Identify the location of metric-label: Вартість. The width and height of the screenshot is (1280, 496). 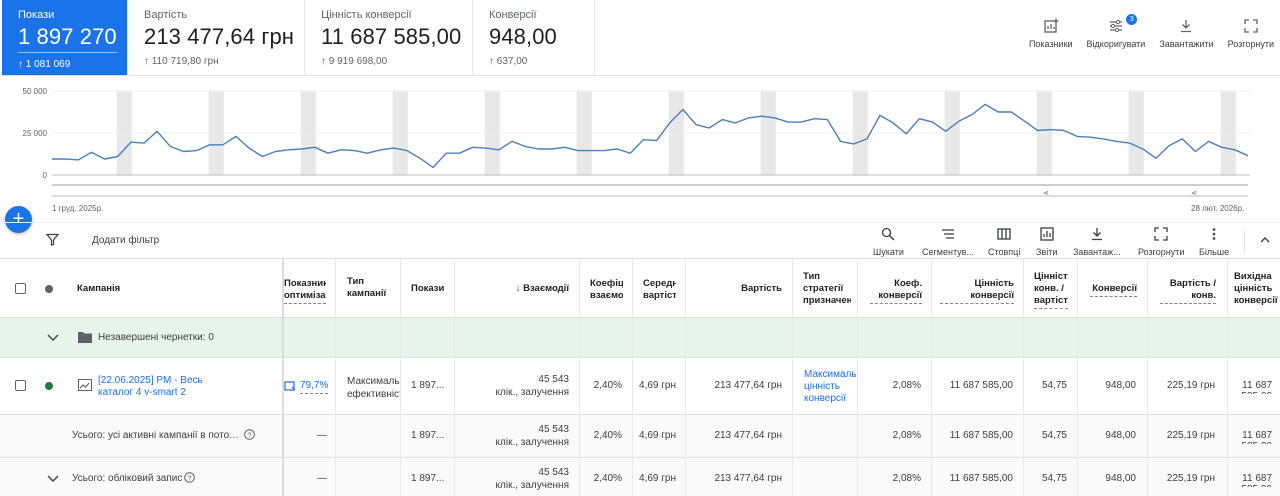
(166, 15).